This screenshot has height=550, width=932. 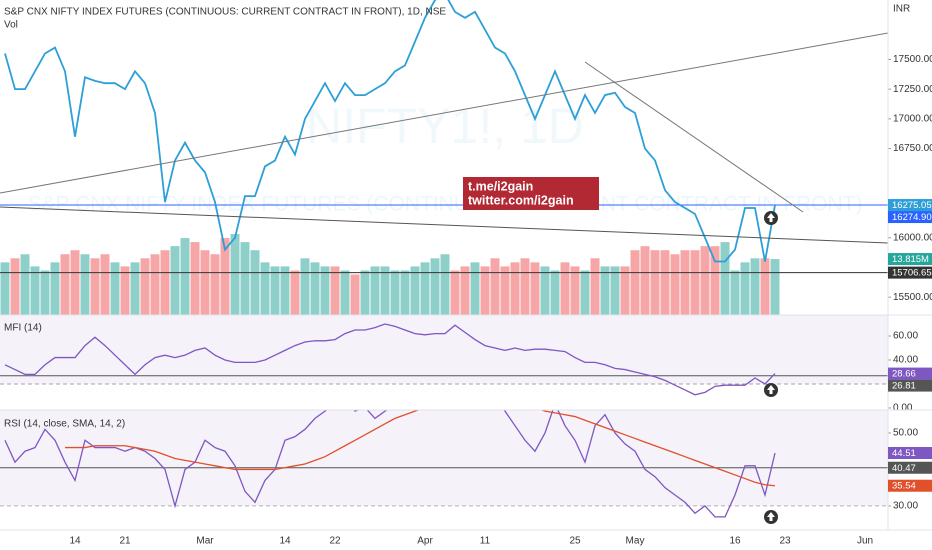 I want to click on price-tag-label: 15706.65, so click(x=912, y=273).